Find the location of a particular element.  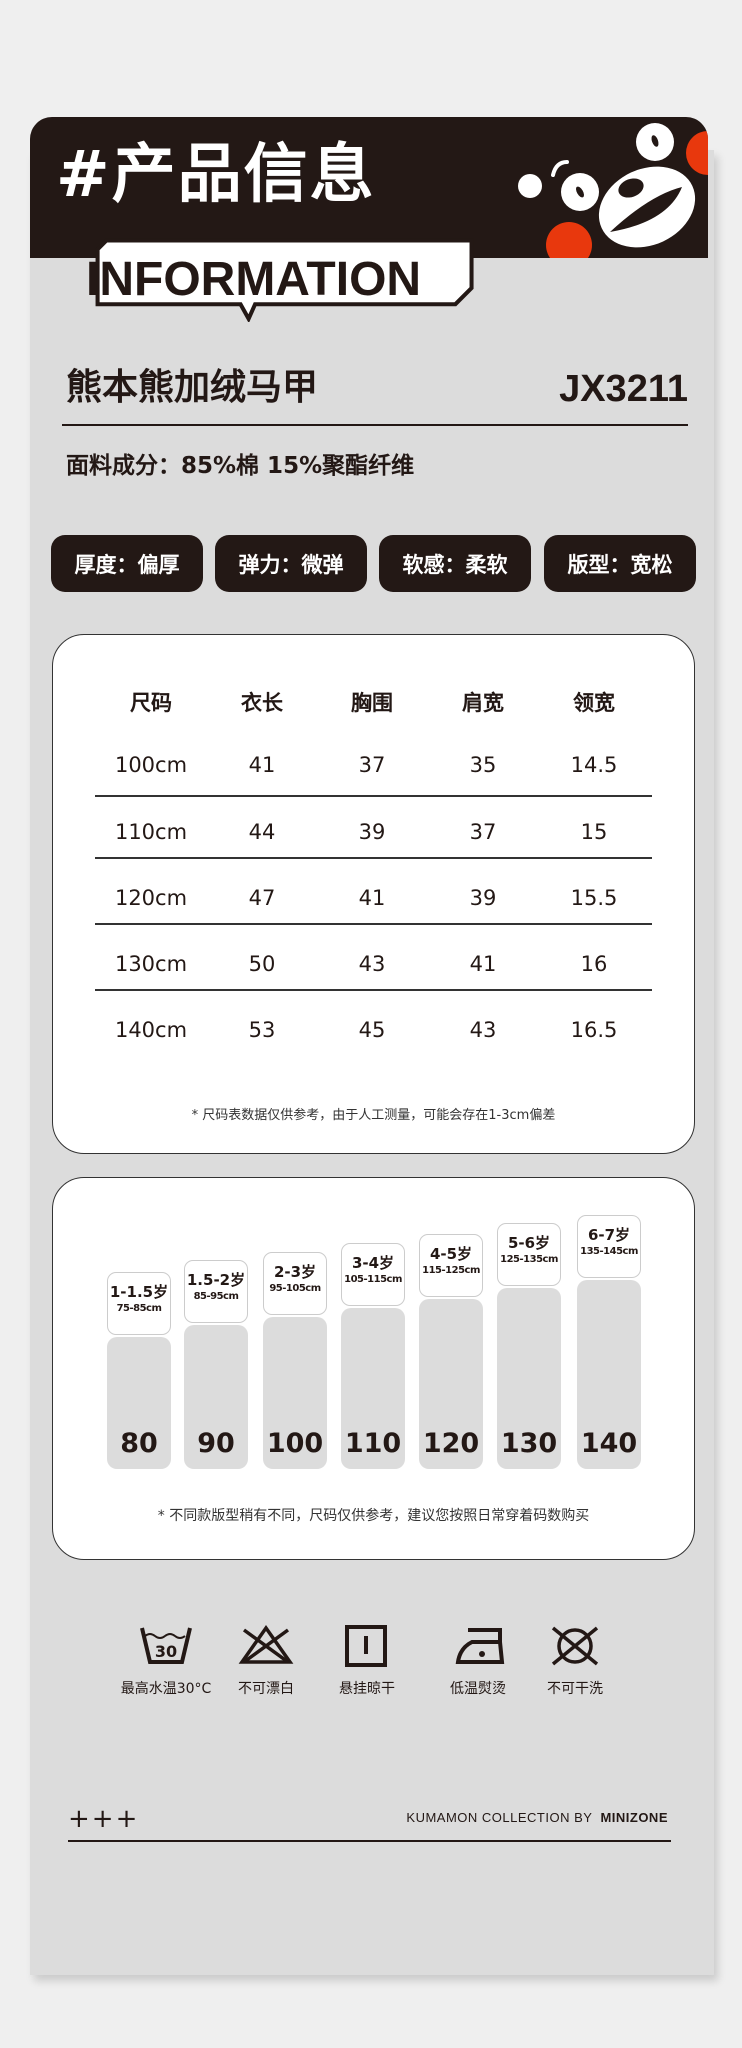

size-number: 90 is located at coordinates (216, 1443).